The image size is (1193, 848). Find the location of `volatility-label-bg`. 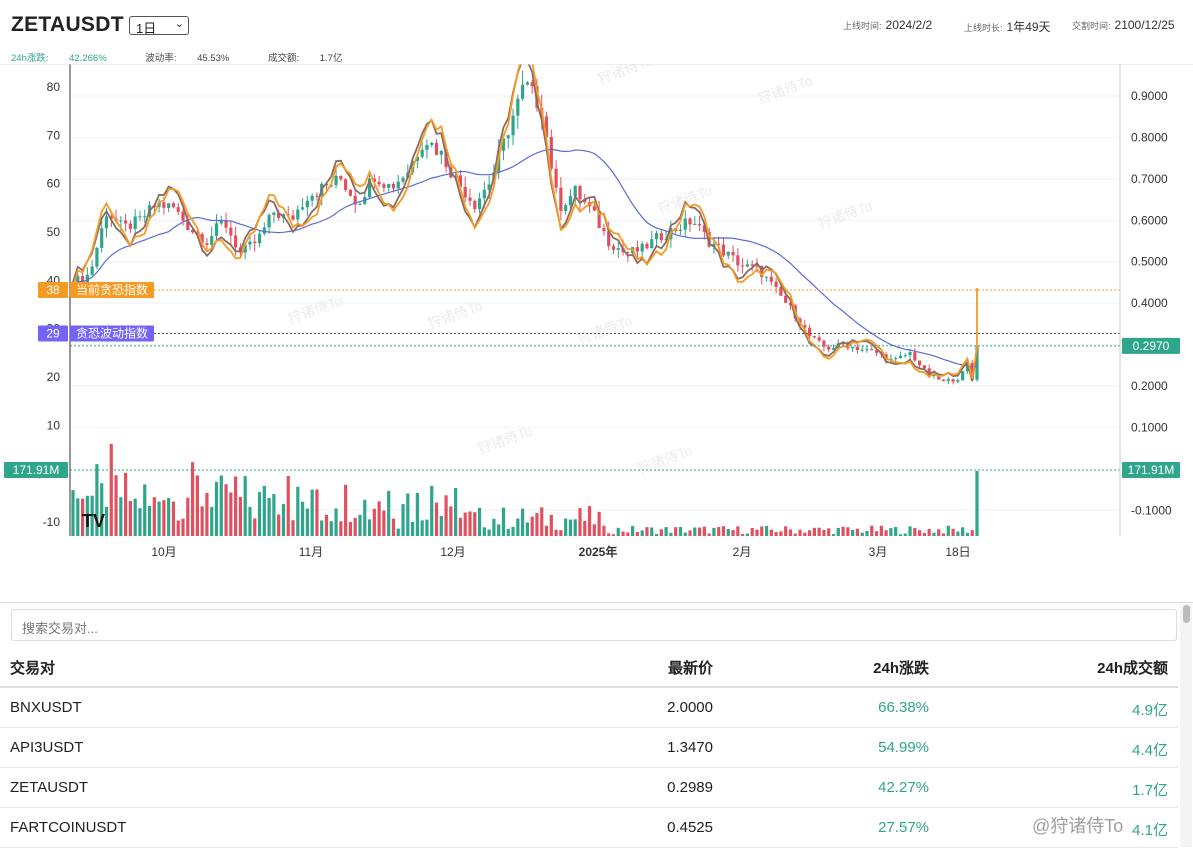

volatility-label-bg is located at coordinates (112, 333).